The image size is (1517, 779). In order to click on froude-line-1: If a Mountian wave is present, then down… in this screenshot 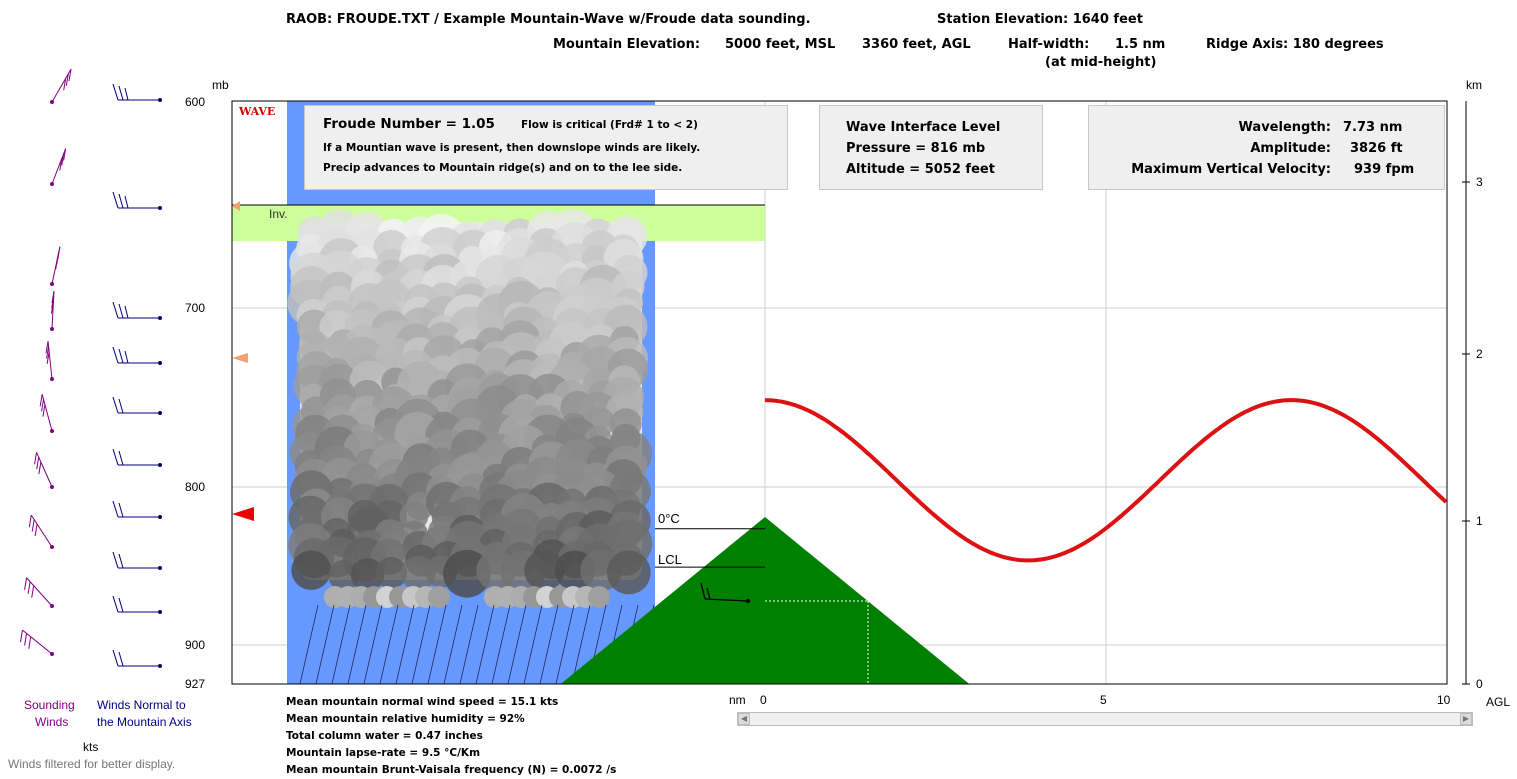, I will do `click(512, 148)`.